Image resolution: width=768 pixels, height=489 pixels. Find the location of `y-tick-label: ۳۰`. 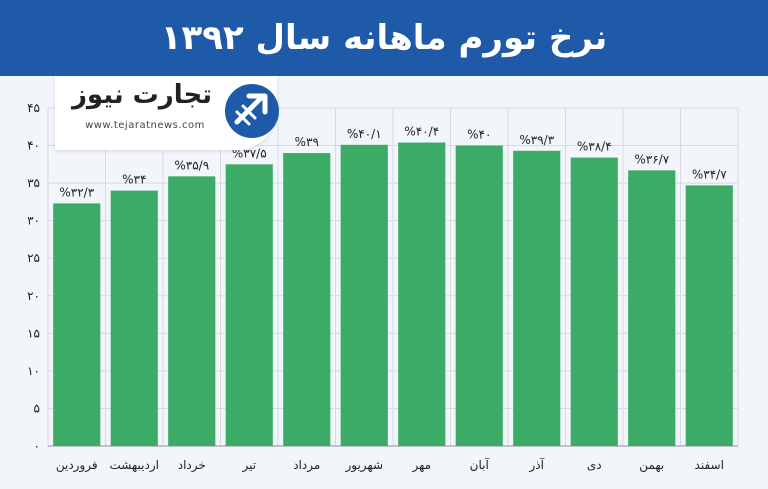

y-tick-label: ۳۰ is located at coordinates (33, 221).